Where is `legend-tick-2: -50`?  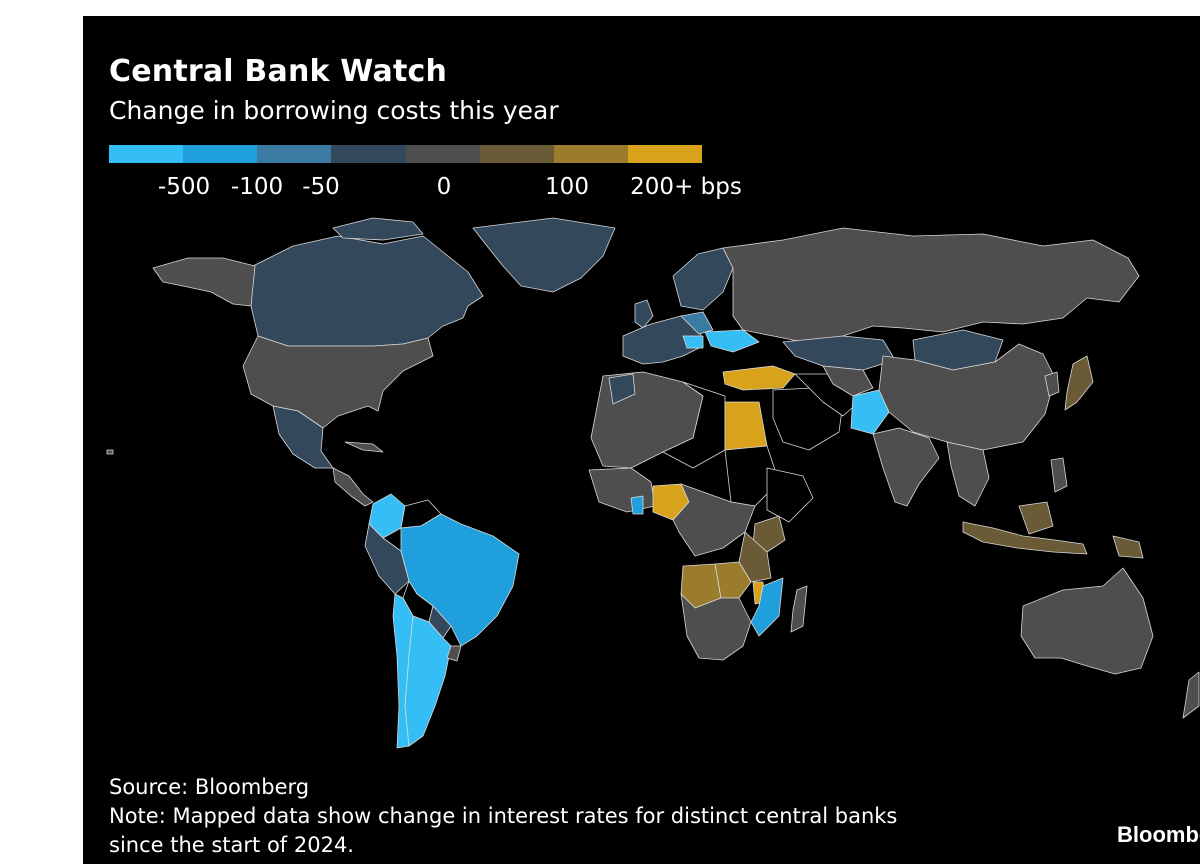
legend-tick-2: -50 is located at coordinates (321, 187).